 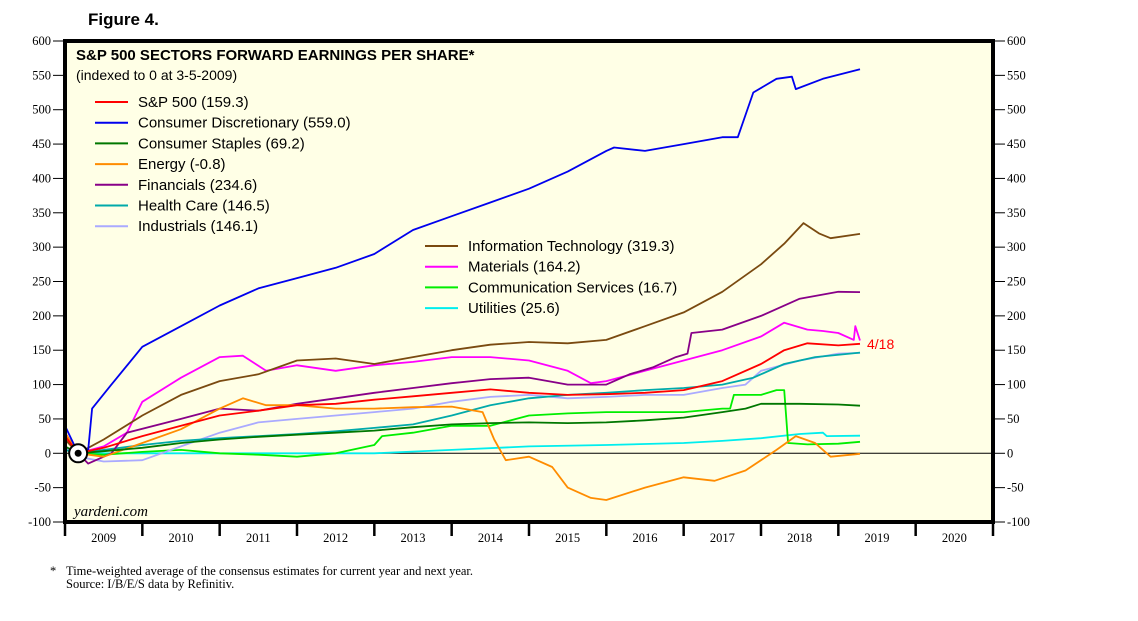 What do you see at coordinates (110, 512) in the screenshot?
I see `watermark: yardeni.com` at bounding box center [110, 512].